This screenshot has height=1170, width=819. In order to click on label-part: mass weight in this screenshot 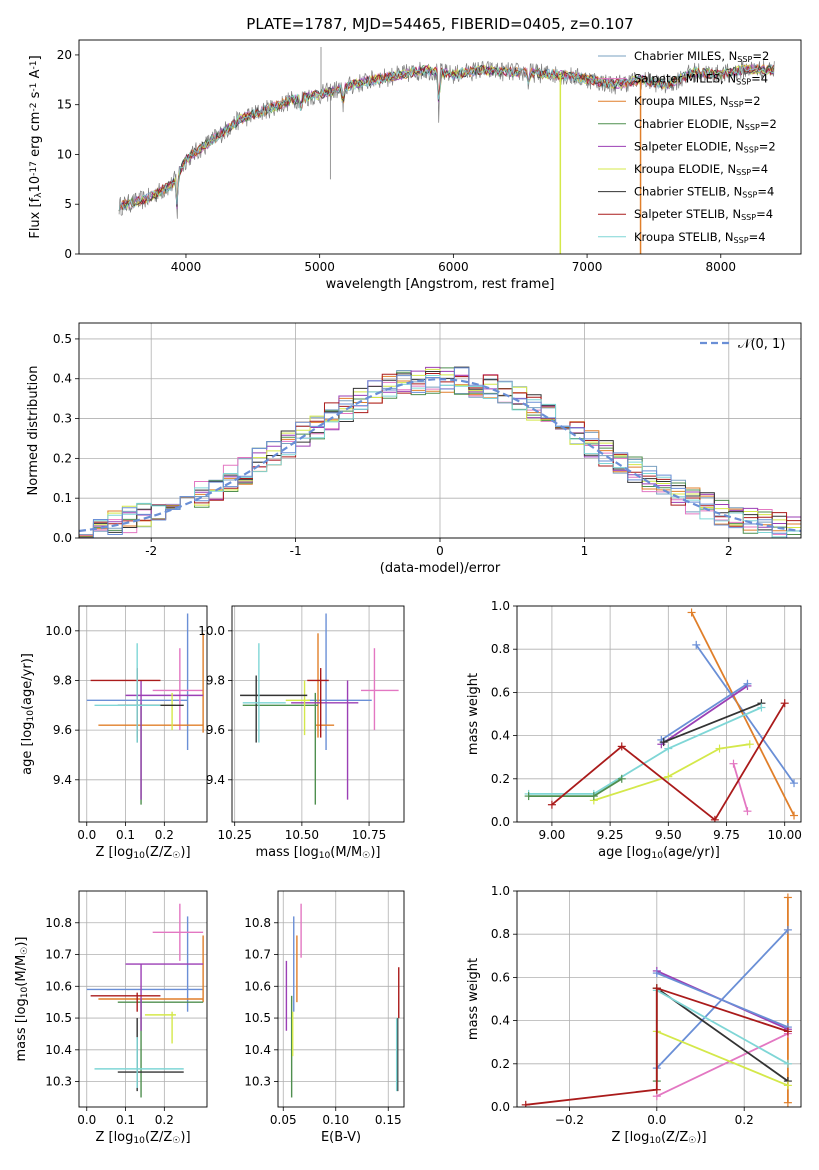, I will do `click(473, 714)`.